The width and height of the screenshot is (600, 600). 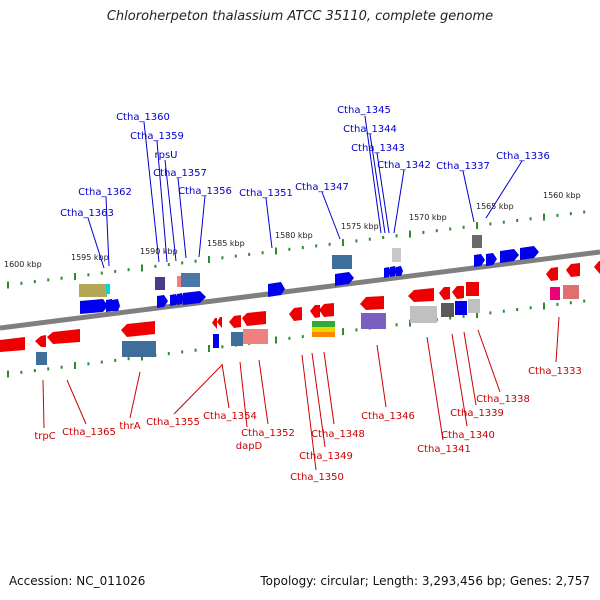 What do you see at coordinates (523, 156) in the screenshot?
I see `gene-label: Ctha_1336` at bounding box center [523, 156].